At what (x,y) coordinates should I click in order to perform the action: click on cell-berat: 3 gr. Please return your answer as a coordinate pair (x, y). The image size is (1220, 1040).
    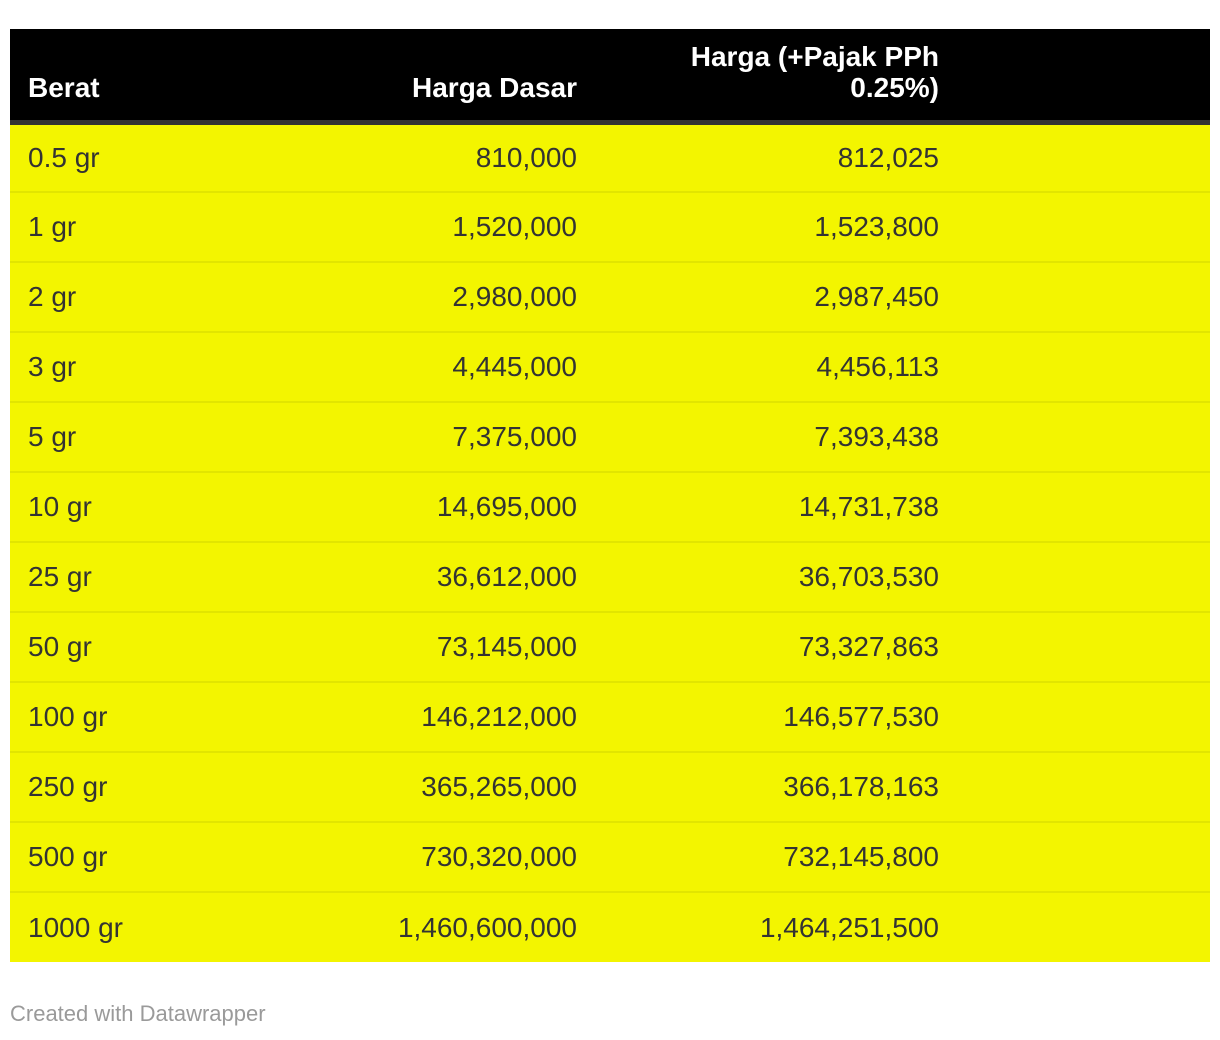
    Looking at the image, I should click on (135, 366).